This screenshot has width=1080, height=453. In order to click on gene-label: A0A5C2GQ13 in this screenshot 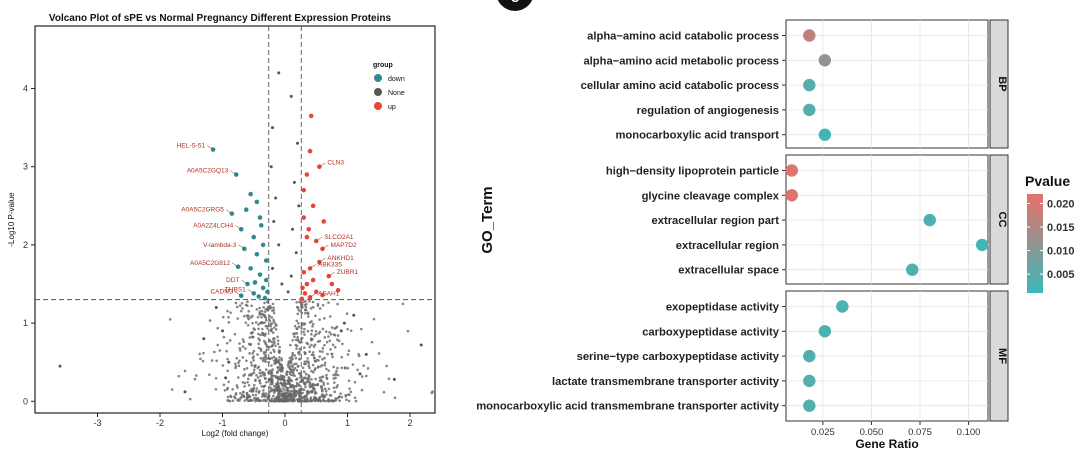, I will do `click(208, 171)`.